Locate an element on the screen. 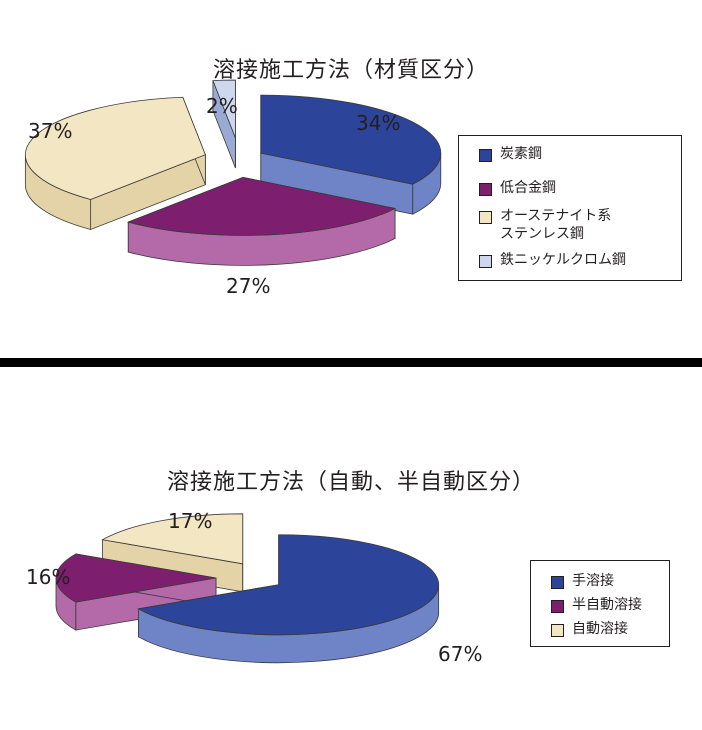 This screenshot has height=730, width=702. legend-method: 手溶接半自動溶接自動溶接 is located at coordinates (600, 603).